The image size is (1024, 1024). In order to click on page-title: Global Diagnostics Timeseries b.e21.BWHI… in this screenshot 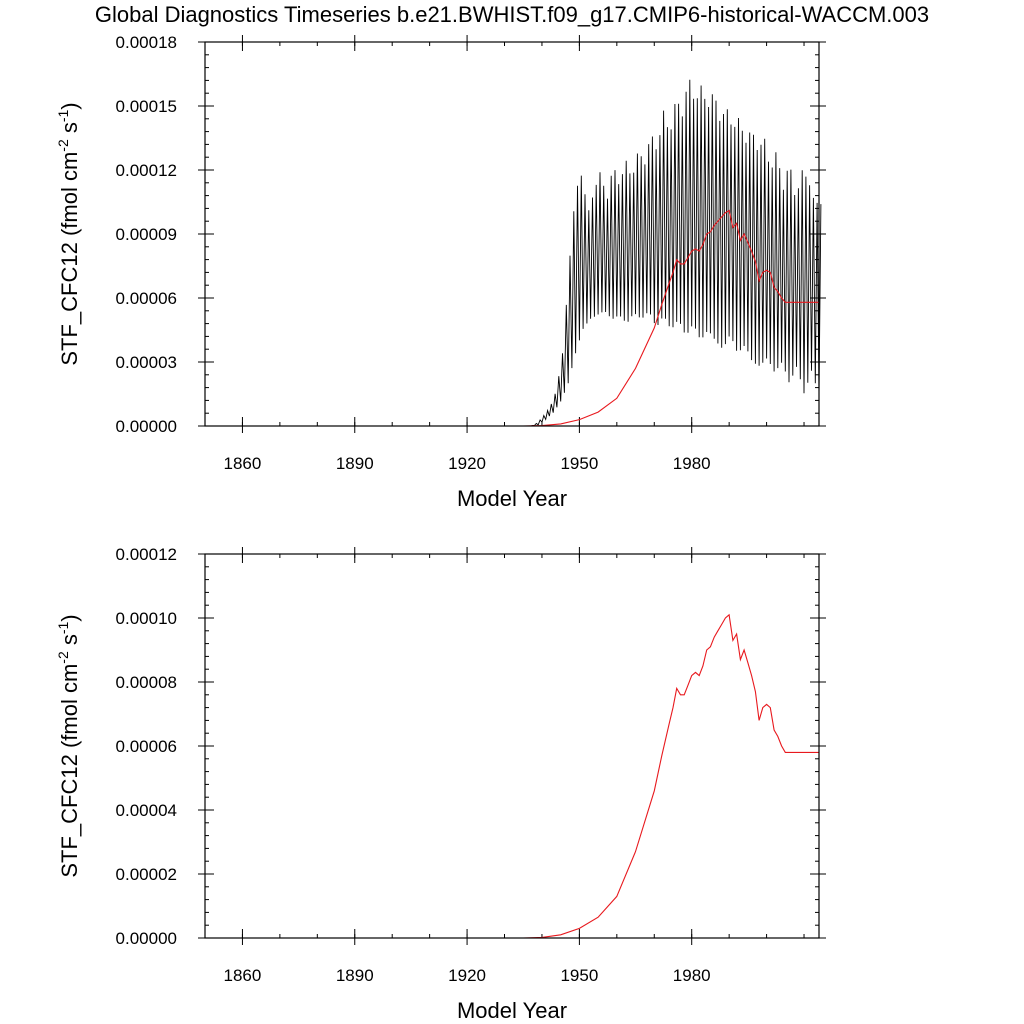, I will do `click(512, 14)`.